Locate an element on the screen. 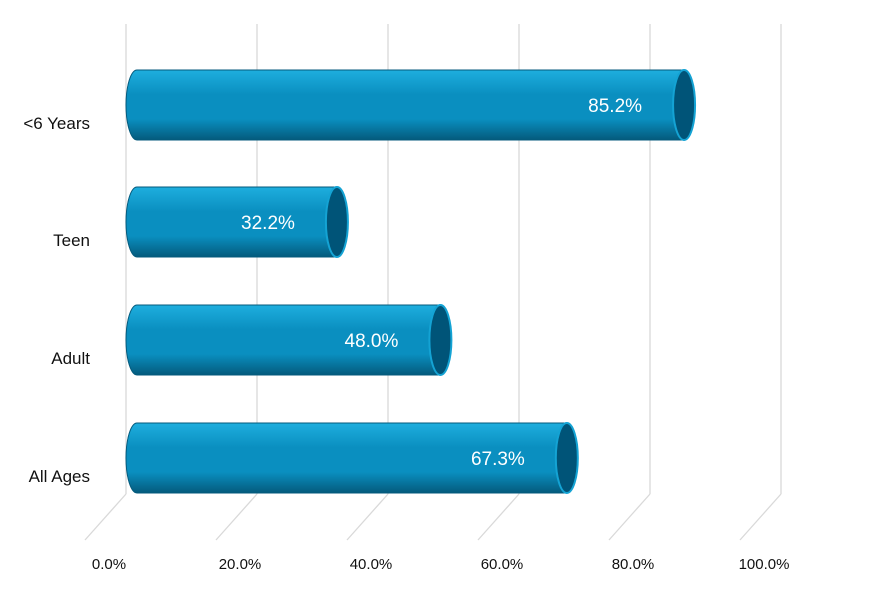 This screenshot has width=876, height=589. bar: 67.3% is located at coordinates (352, 458).